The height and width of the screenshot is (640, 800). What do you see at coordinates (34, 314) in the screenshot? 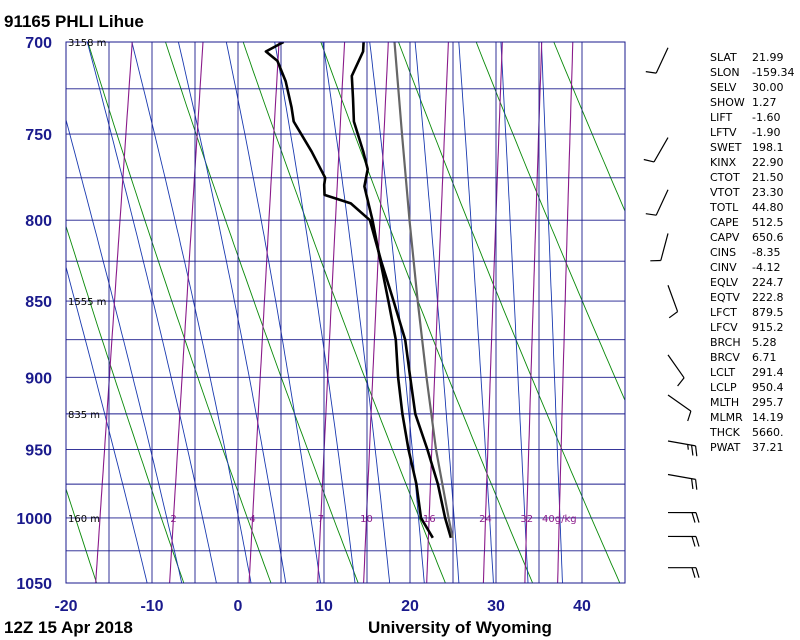
I see `pressure-axis: 700 750 800 850 900 950 1000 1050` at bounding box center [34, 314].